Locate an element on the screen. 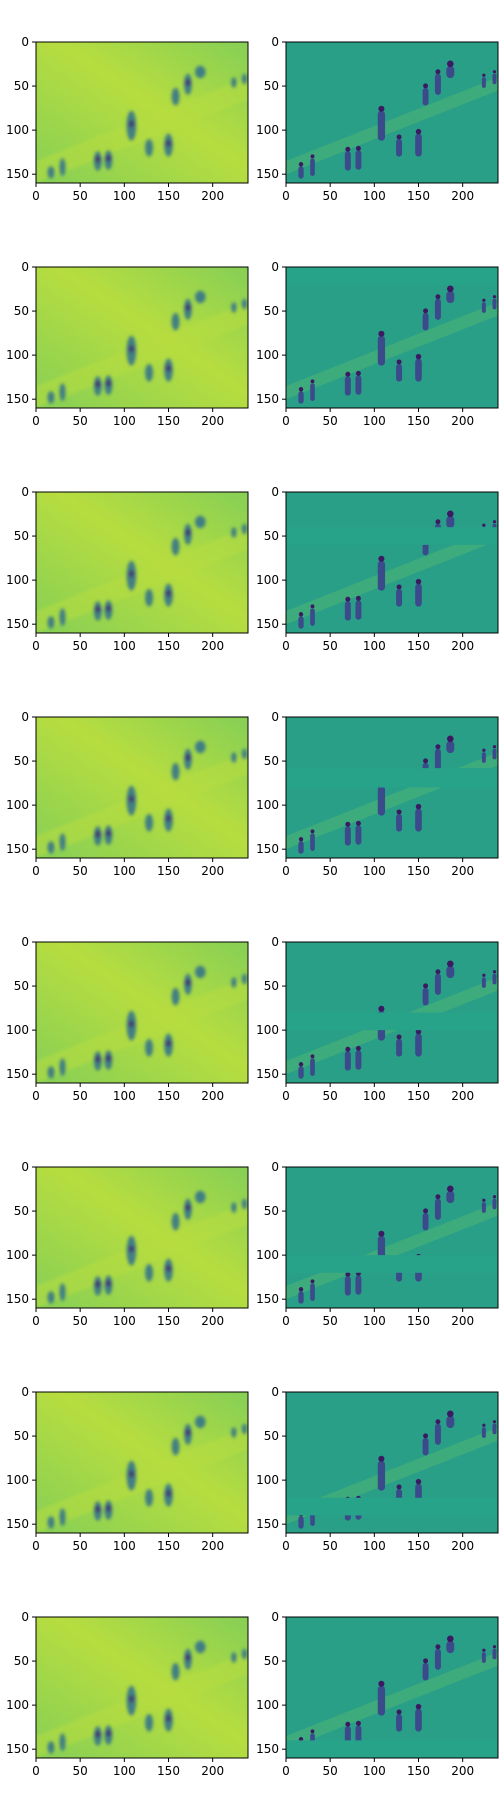  panel-r7-c1: 0 50 100 150 200 0 50 100 150 is located at coordinates (377, 1694).